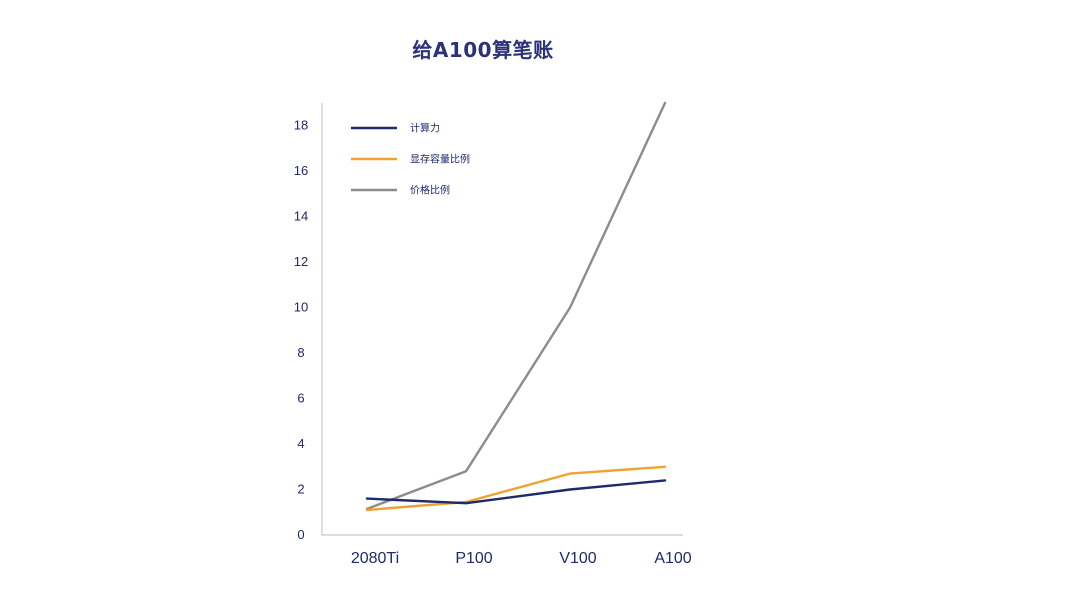 The width and height of the screenshot is (1080, 608). Describe the element at coordinates (672, 558) in the screenshot. I see `x-tick-label: A100` at that location.